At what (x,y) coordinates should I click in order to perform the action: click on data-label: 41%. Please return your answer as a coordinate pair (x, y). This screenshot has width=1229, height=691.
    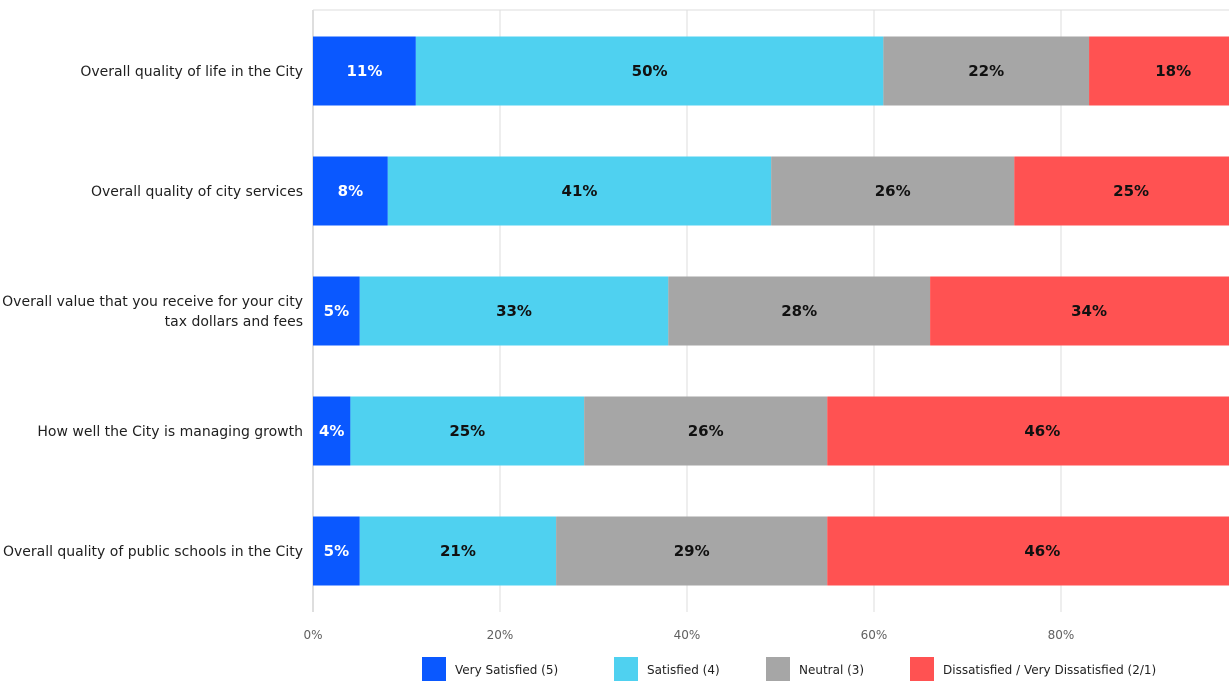
    Looking at the image, I should click on (580, 191).